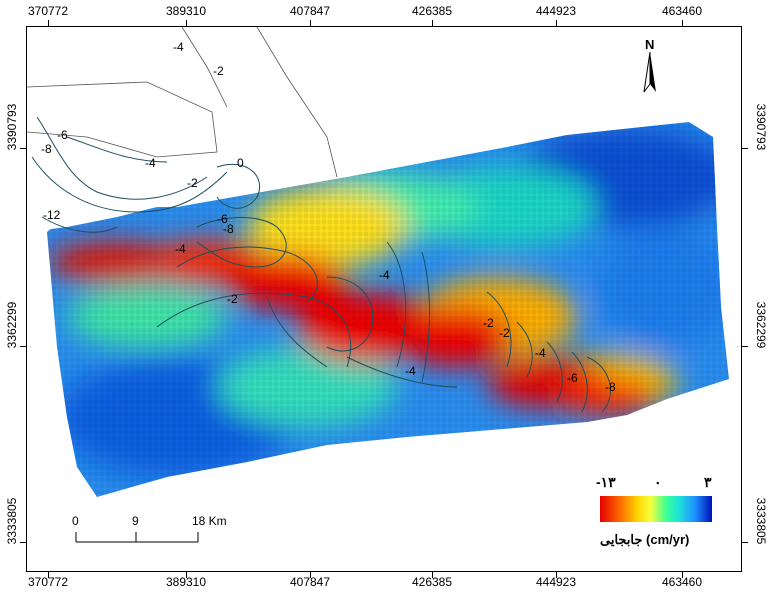 The image size is (773, 611). I want to click on no-data-area, so click(177, 129).